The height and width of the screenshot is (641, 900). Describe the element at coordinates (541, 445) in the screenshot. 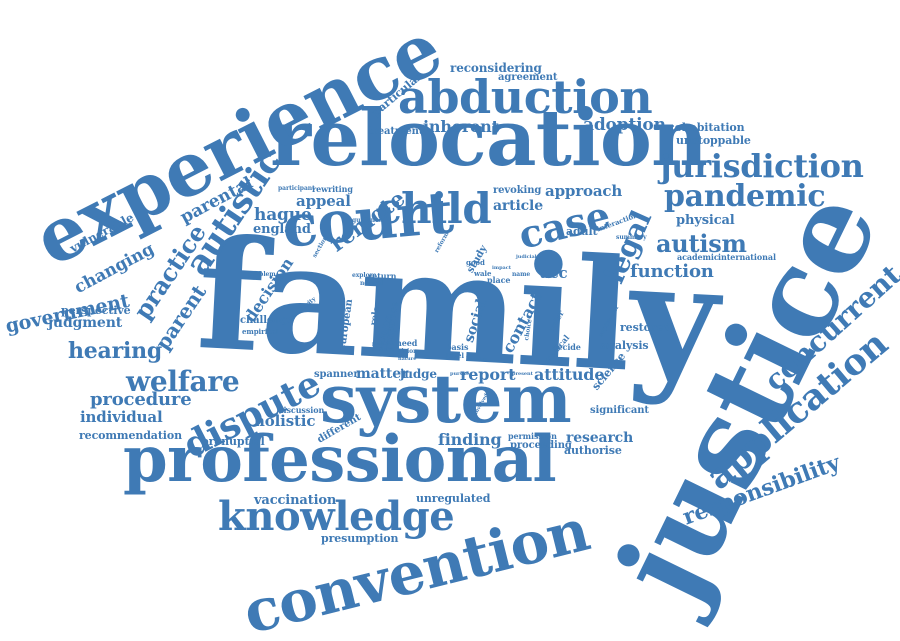

I see `word-proceeding: proceeding` at that location.